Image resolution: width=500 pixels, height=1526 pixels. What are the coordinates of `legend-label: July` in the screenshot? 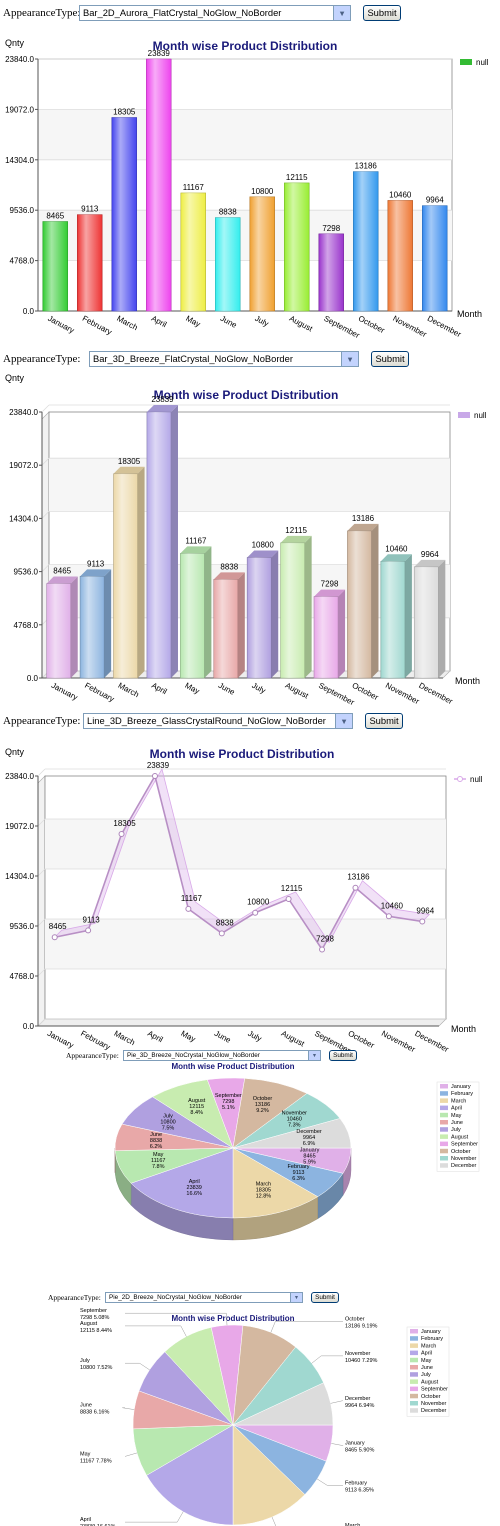 It's located at (426, 1375).